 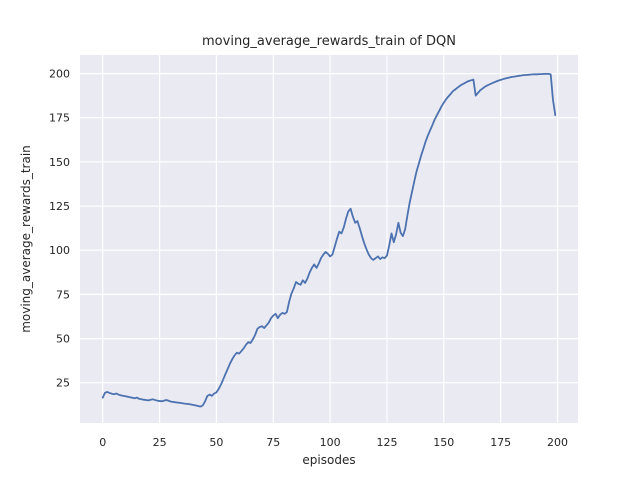 I want to click on y-tick-label: 175, so click(x=59, y=118).